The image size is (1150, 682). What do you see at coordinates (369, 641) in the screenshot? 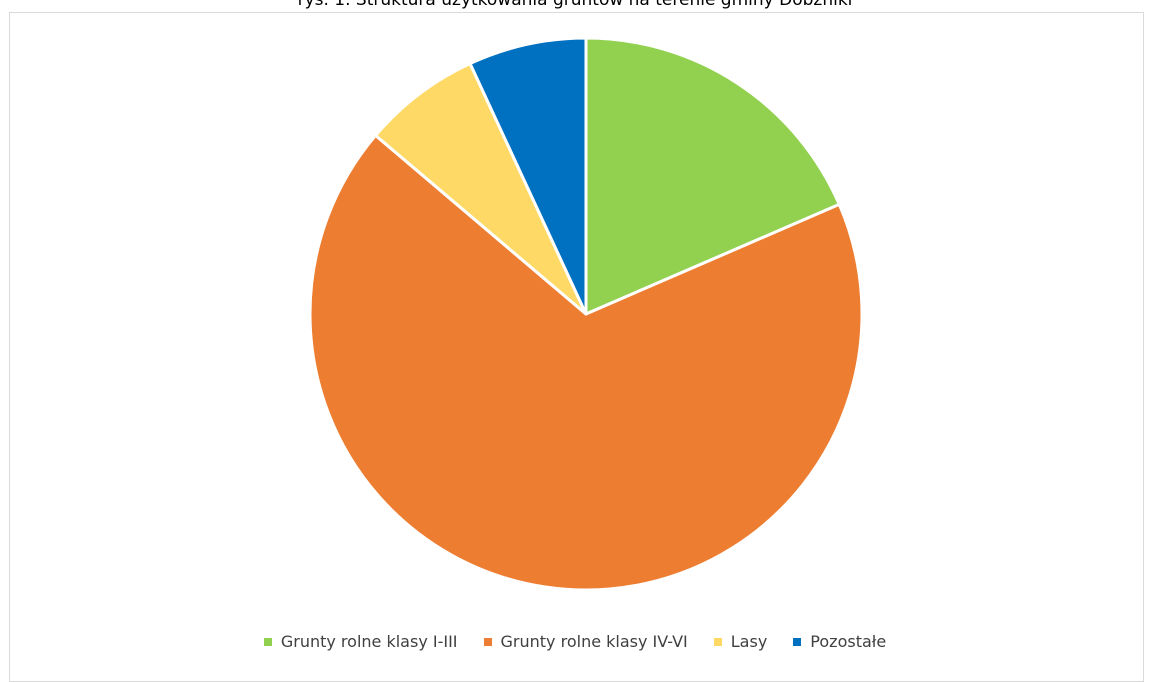
I see `legend-label: Grunty rolne klasy I-III` at bounding box center [369, 641].